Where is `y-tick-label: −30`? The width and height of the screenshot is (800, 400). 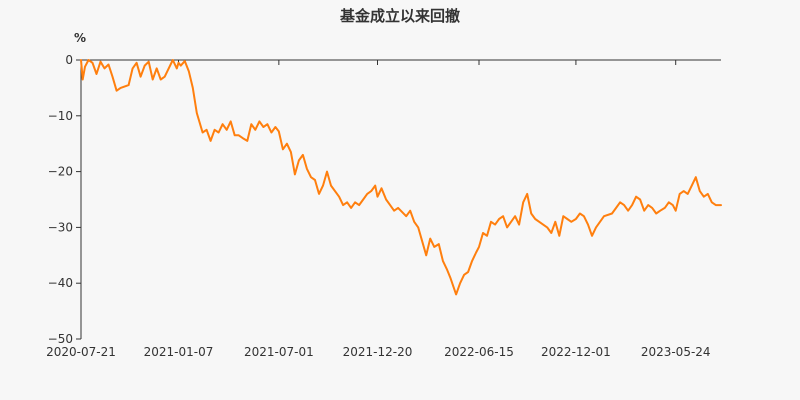
y-tick-label: −30 is located at coordinates (60, 227).